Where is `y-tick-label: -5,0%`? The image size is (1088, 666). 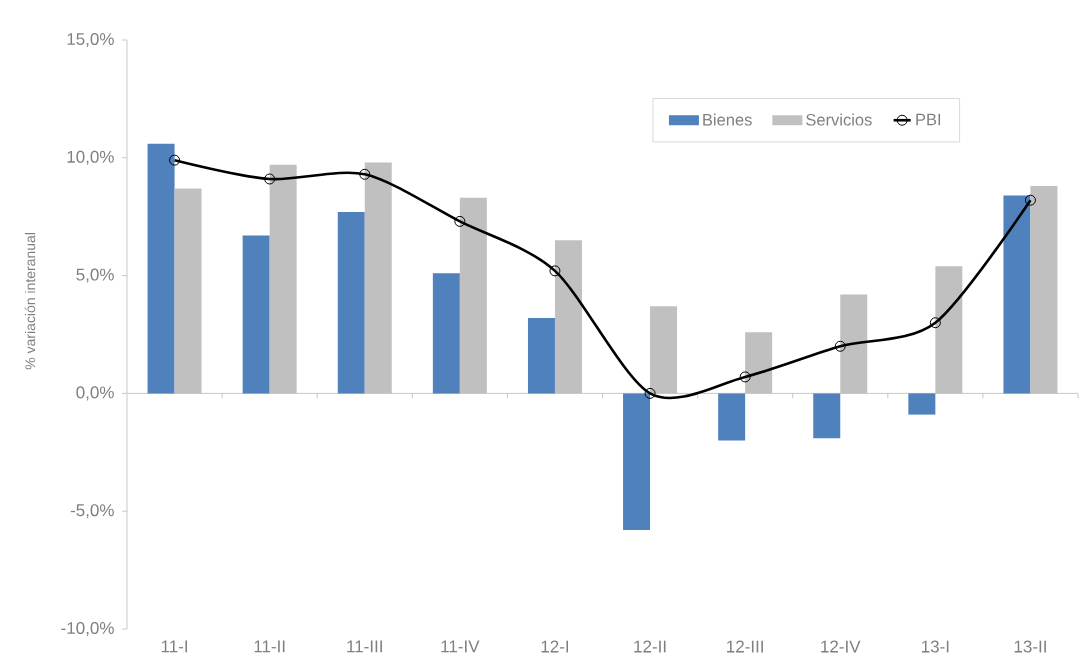 y-tick-label: -5,0% is located at coordinates (92, 511).